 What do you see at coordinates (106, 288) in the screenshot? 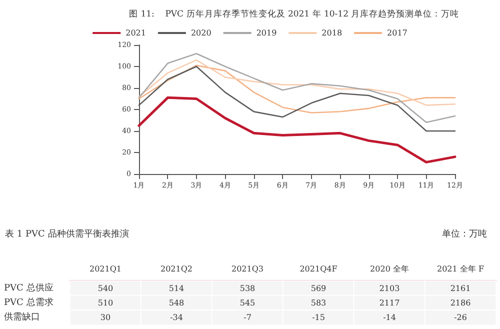
I see `data-label: 540` at bounding box center [106, 288].